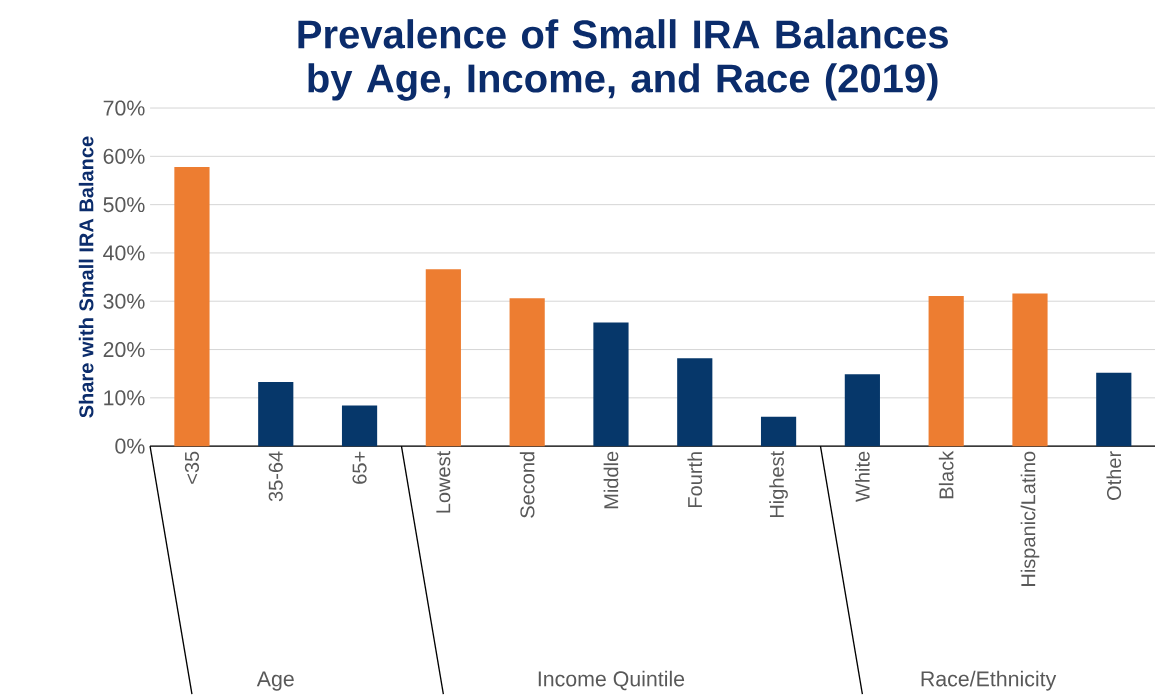  Describe the element at coordinates (443, 481) in the screenshot. I see `x-tick-label: Lowest` at that location.